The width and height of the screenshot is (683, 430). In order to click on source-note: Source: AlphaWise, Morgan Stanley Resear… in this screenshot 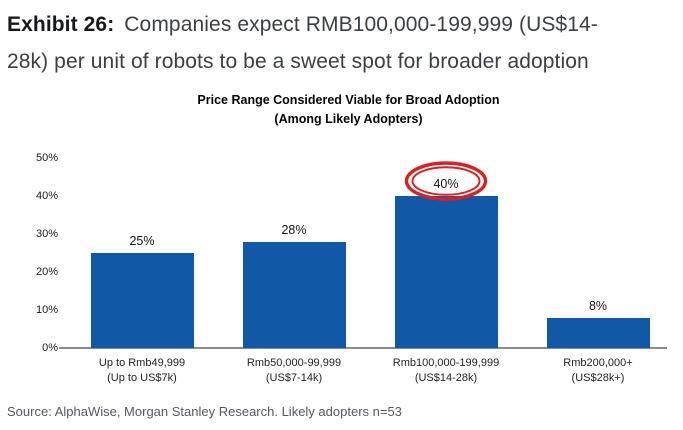, I will do `click(204, 411)`.